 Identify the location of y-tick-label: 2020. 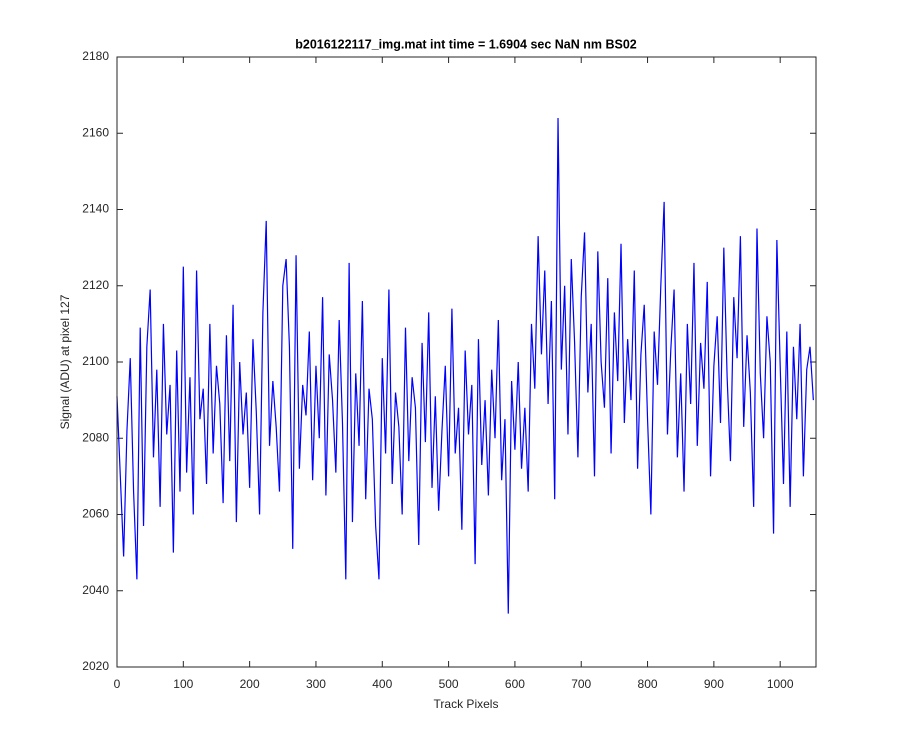
(95, 666).